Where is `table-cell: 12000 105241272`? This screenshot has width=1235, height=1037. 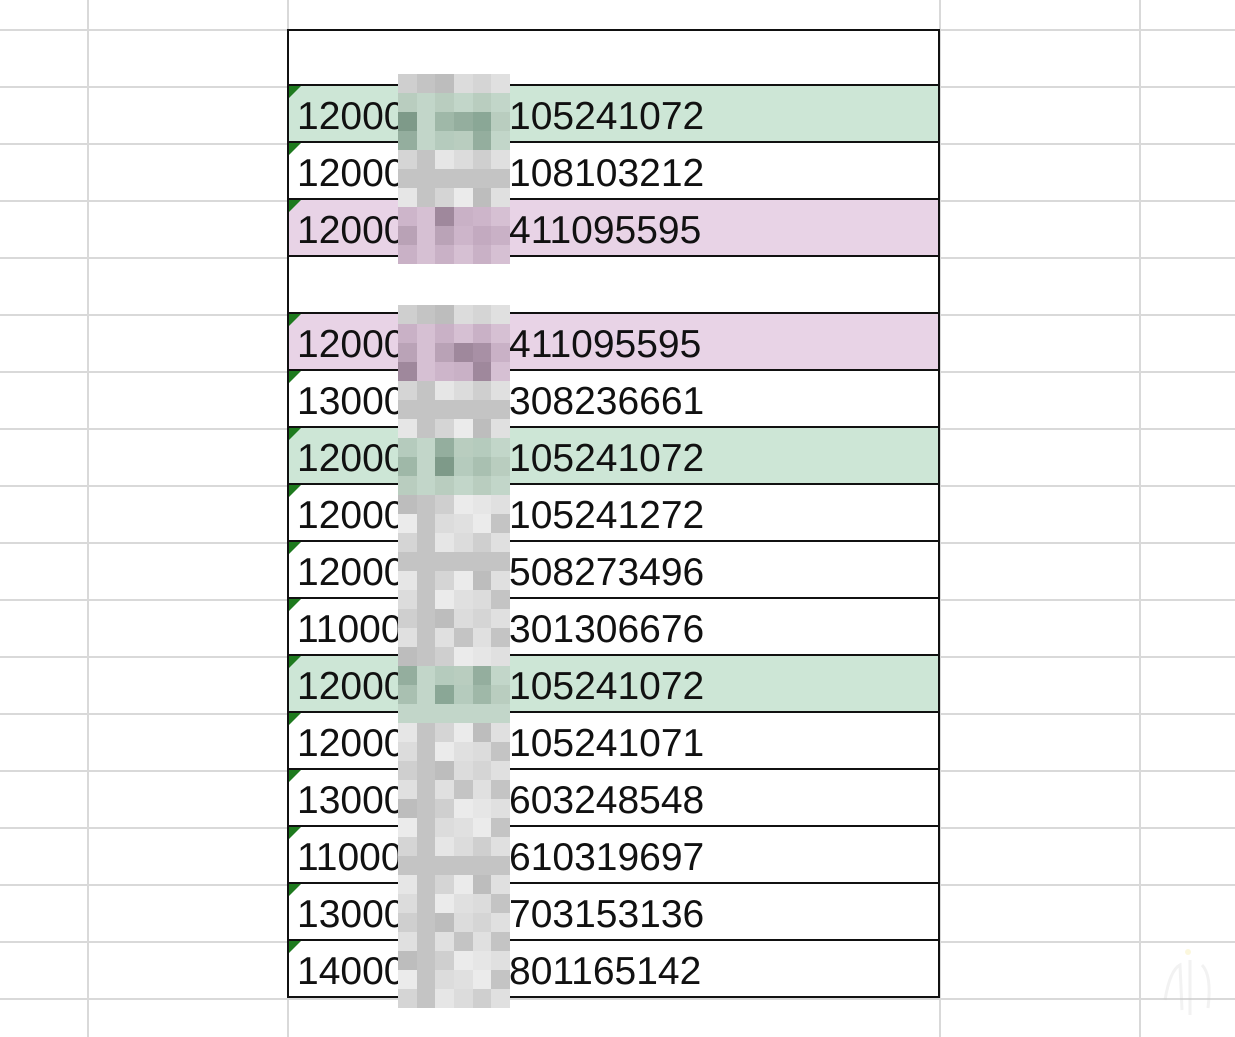 table-cell: 12000 105241272 is located at coordinates (613, 513).